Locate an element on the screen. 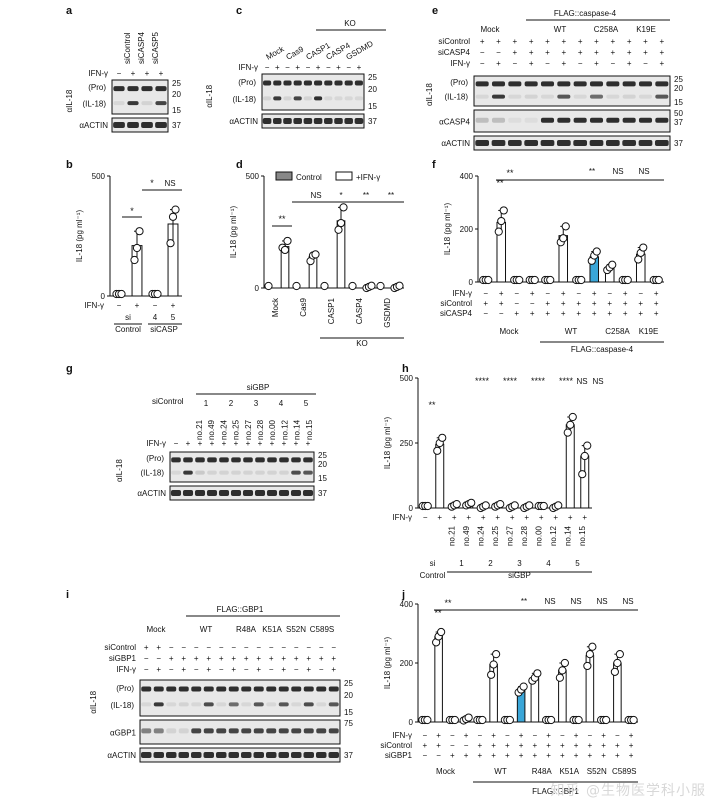 This screenshot has width=720, height=806. x-row-label: IFN-γ is located at coordinates (402, 517).